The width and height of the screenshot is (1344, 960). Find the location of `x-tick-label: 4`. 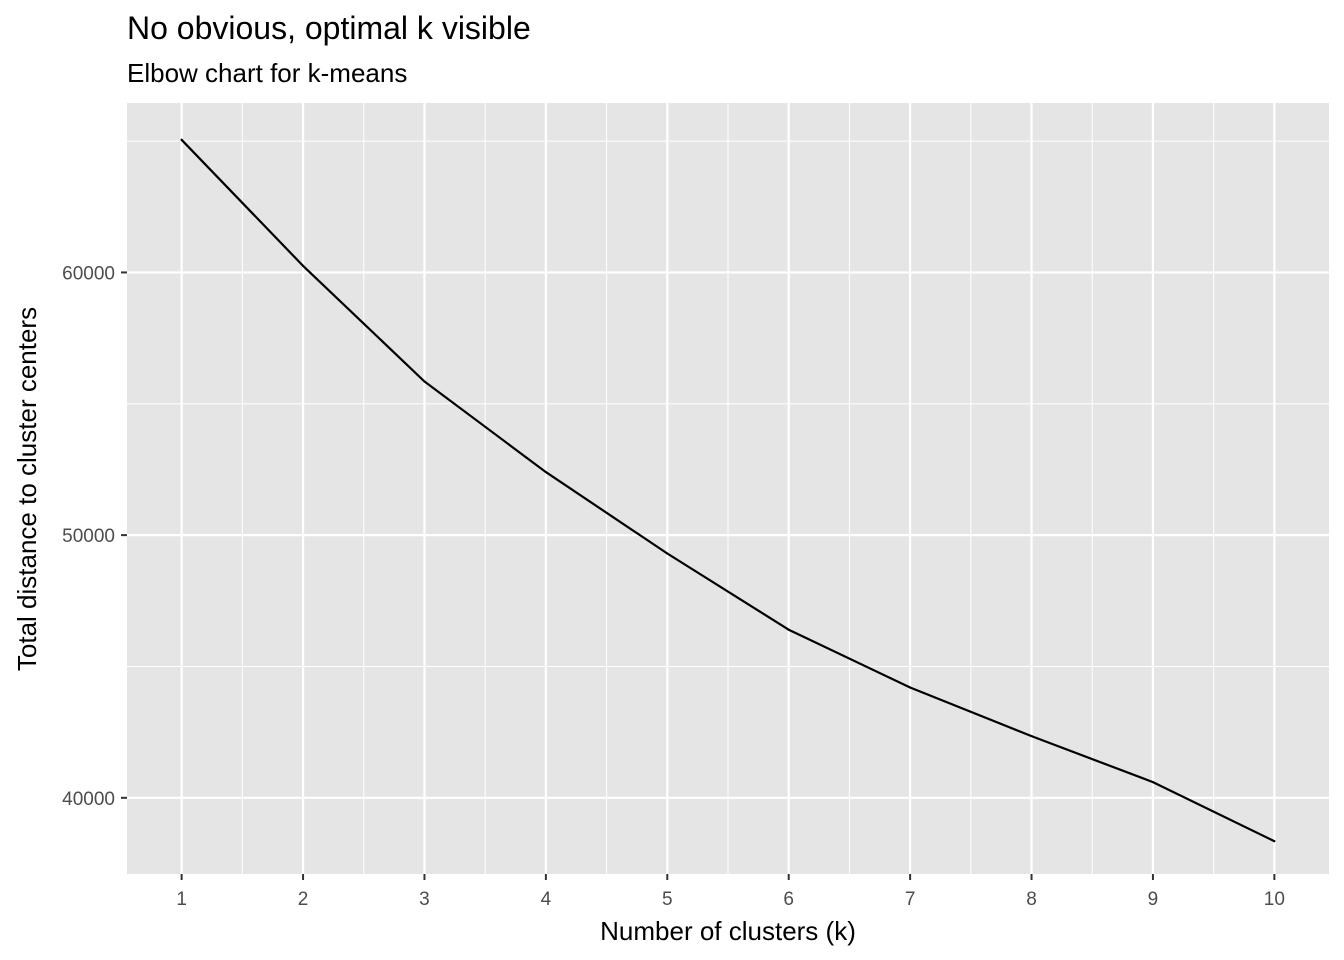

x-tick-label: 4 is located at coordinates (546, 899).